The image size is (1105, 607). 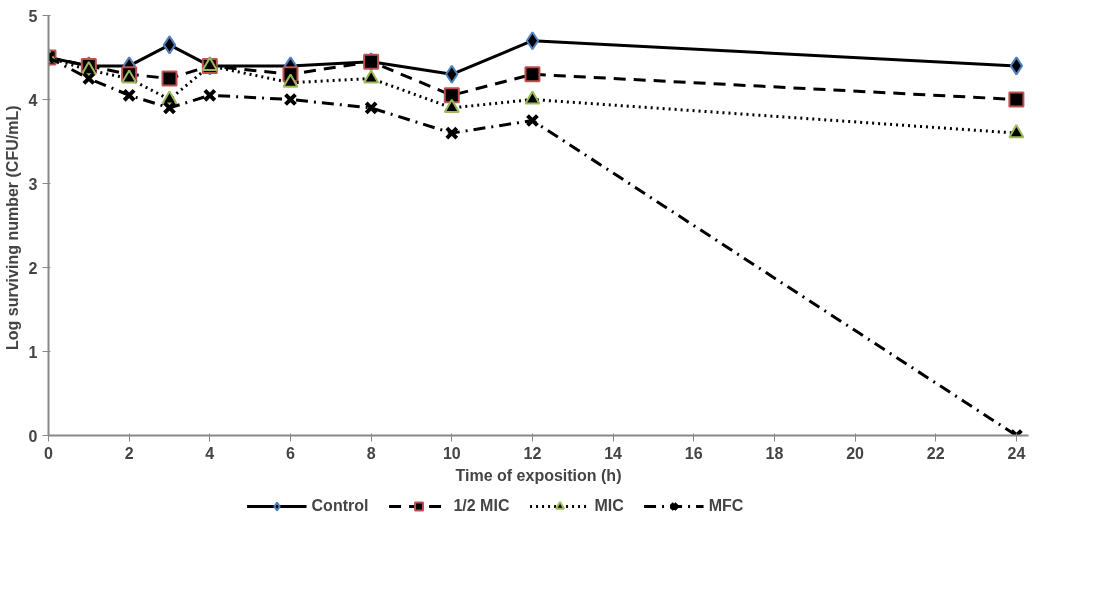 What do you see at coordinates (609, 506) in the screenshot?
I see `legend-label: MIC` at bounding box center [609, 506].